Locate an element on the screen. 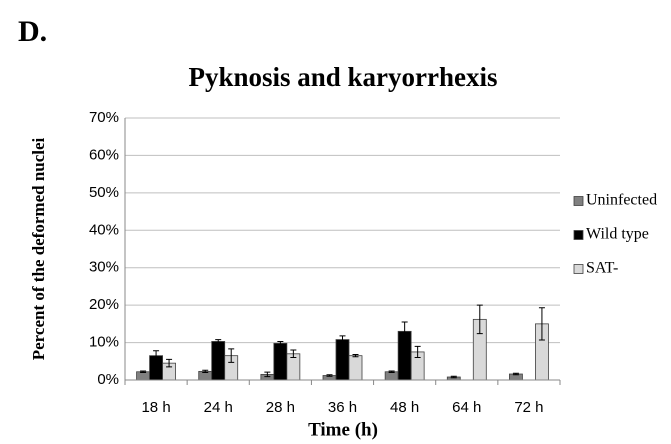 This screenshot has width=671, height=444. y-tick-label: 60% is located at coordinates (104, 154).